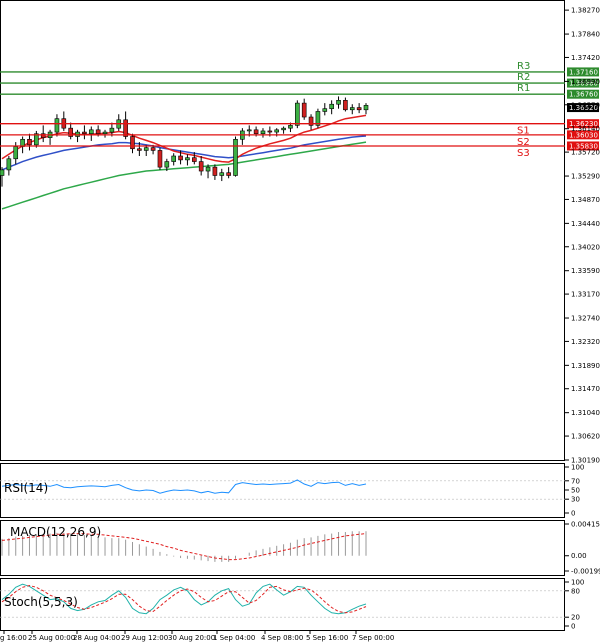 The width and height of the screenshot is (600, 644). I want to click on time-tick-label: 1 Sep 04:00, so click(234, 638).